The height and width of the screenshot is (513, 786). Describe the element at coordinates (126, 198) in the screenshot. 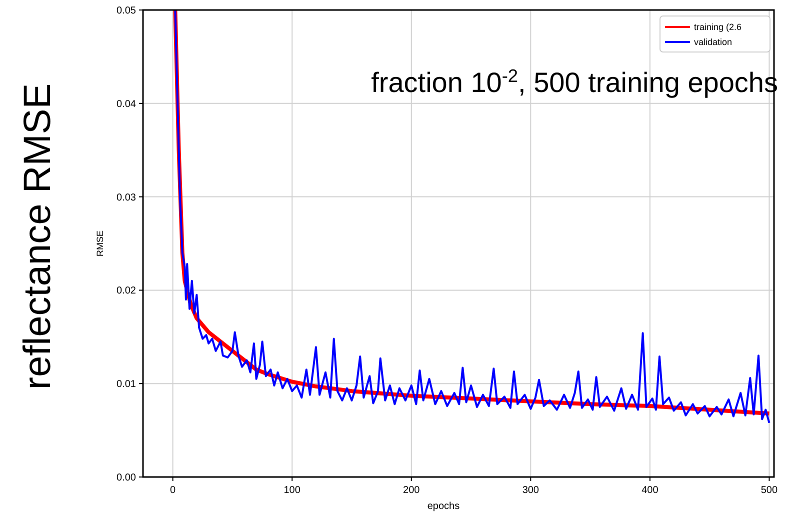

I see `y-tick-label: 0.03` at that location.